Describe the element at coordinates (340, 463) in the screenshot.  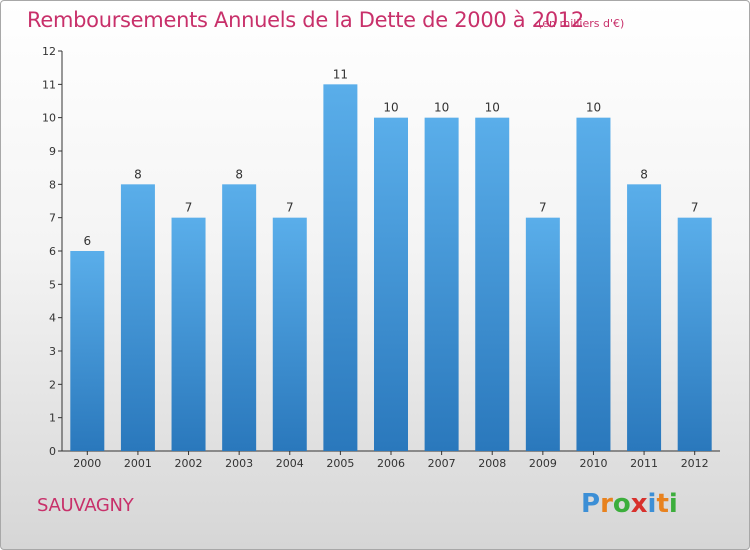
I see `x-tick-label: 2005` at that location.